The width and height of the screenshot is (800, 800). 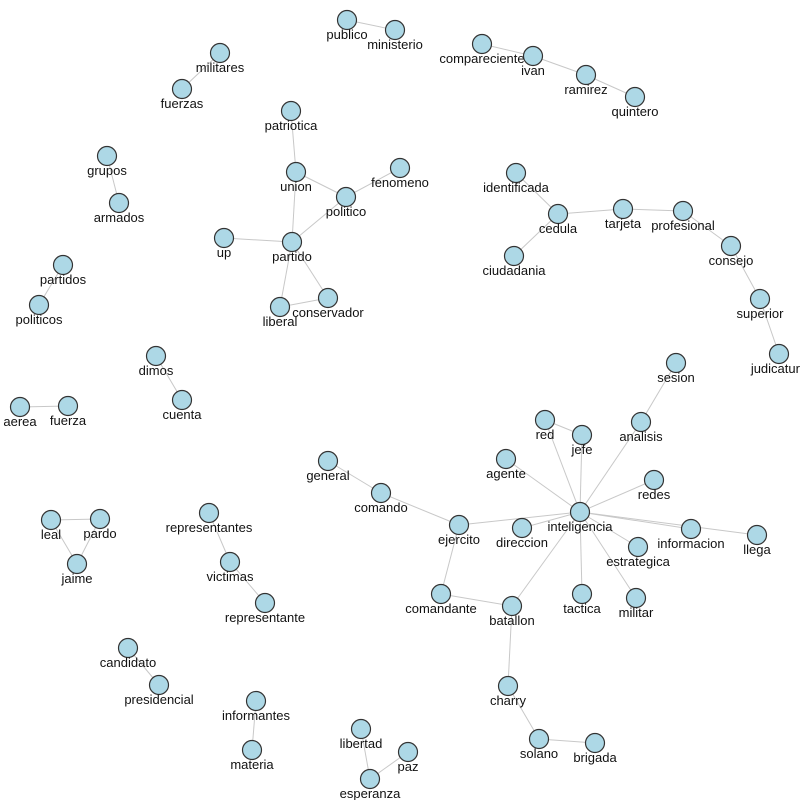 What do you see at coordinates (638, 547) in the screenshot?
I see `node-circle-estrategica` at bounding box center [638, 547].